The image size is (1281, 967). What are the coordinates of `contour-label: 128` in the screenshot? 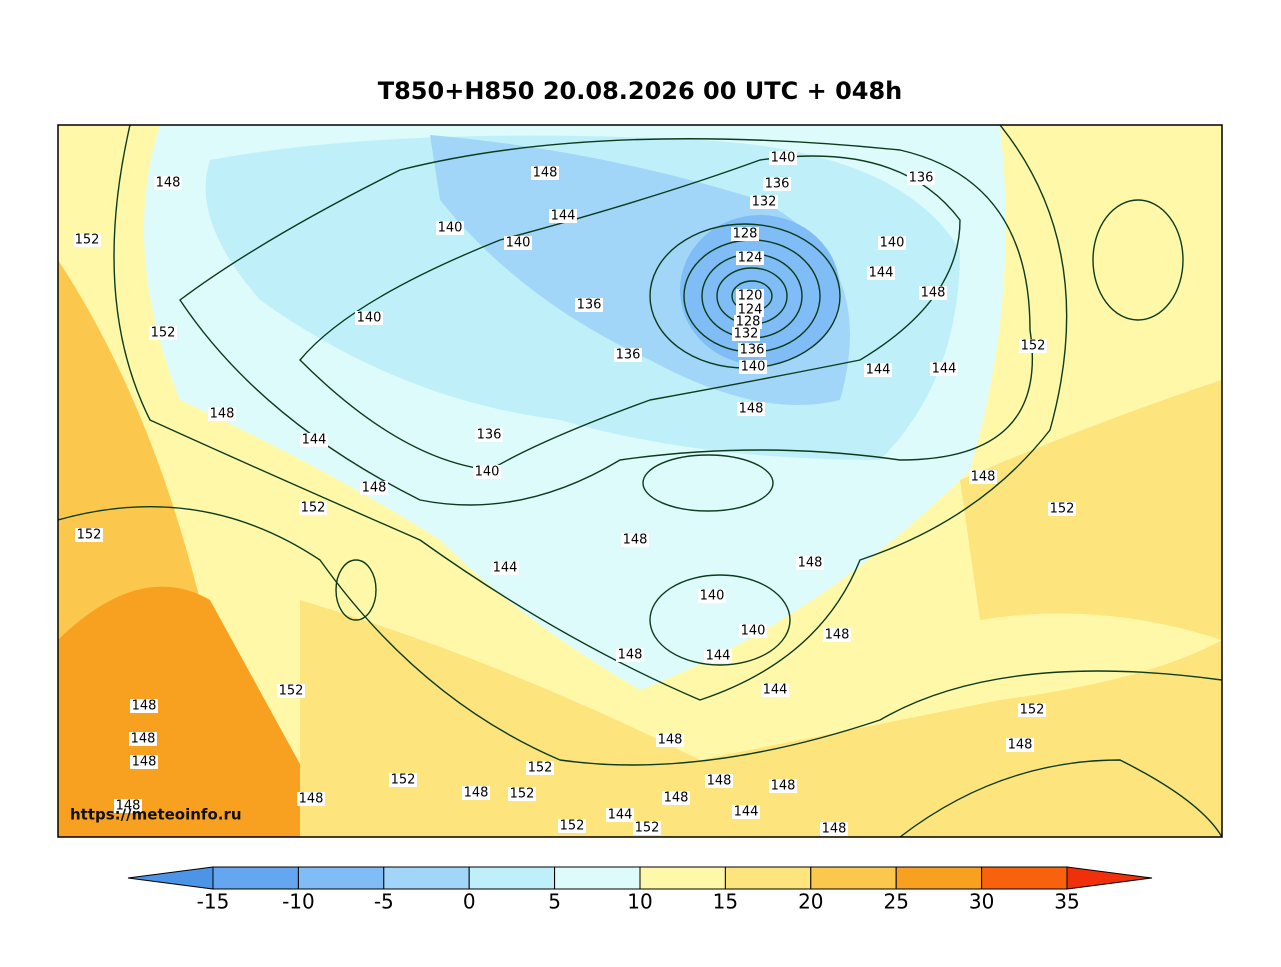 It's located at (748, 322).